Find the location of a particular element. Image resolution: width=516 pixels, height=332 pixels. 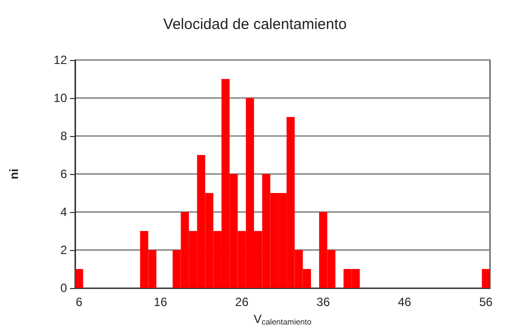

y-tick-label: 2 is located at coordinates (64, 250).